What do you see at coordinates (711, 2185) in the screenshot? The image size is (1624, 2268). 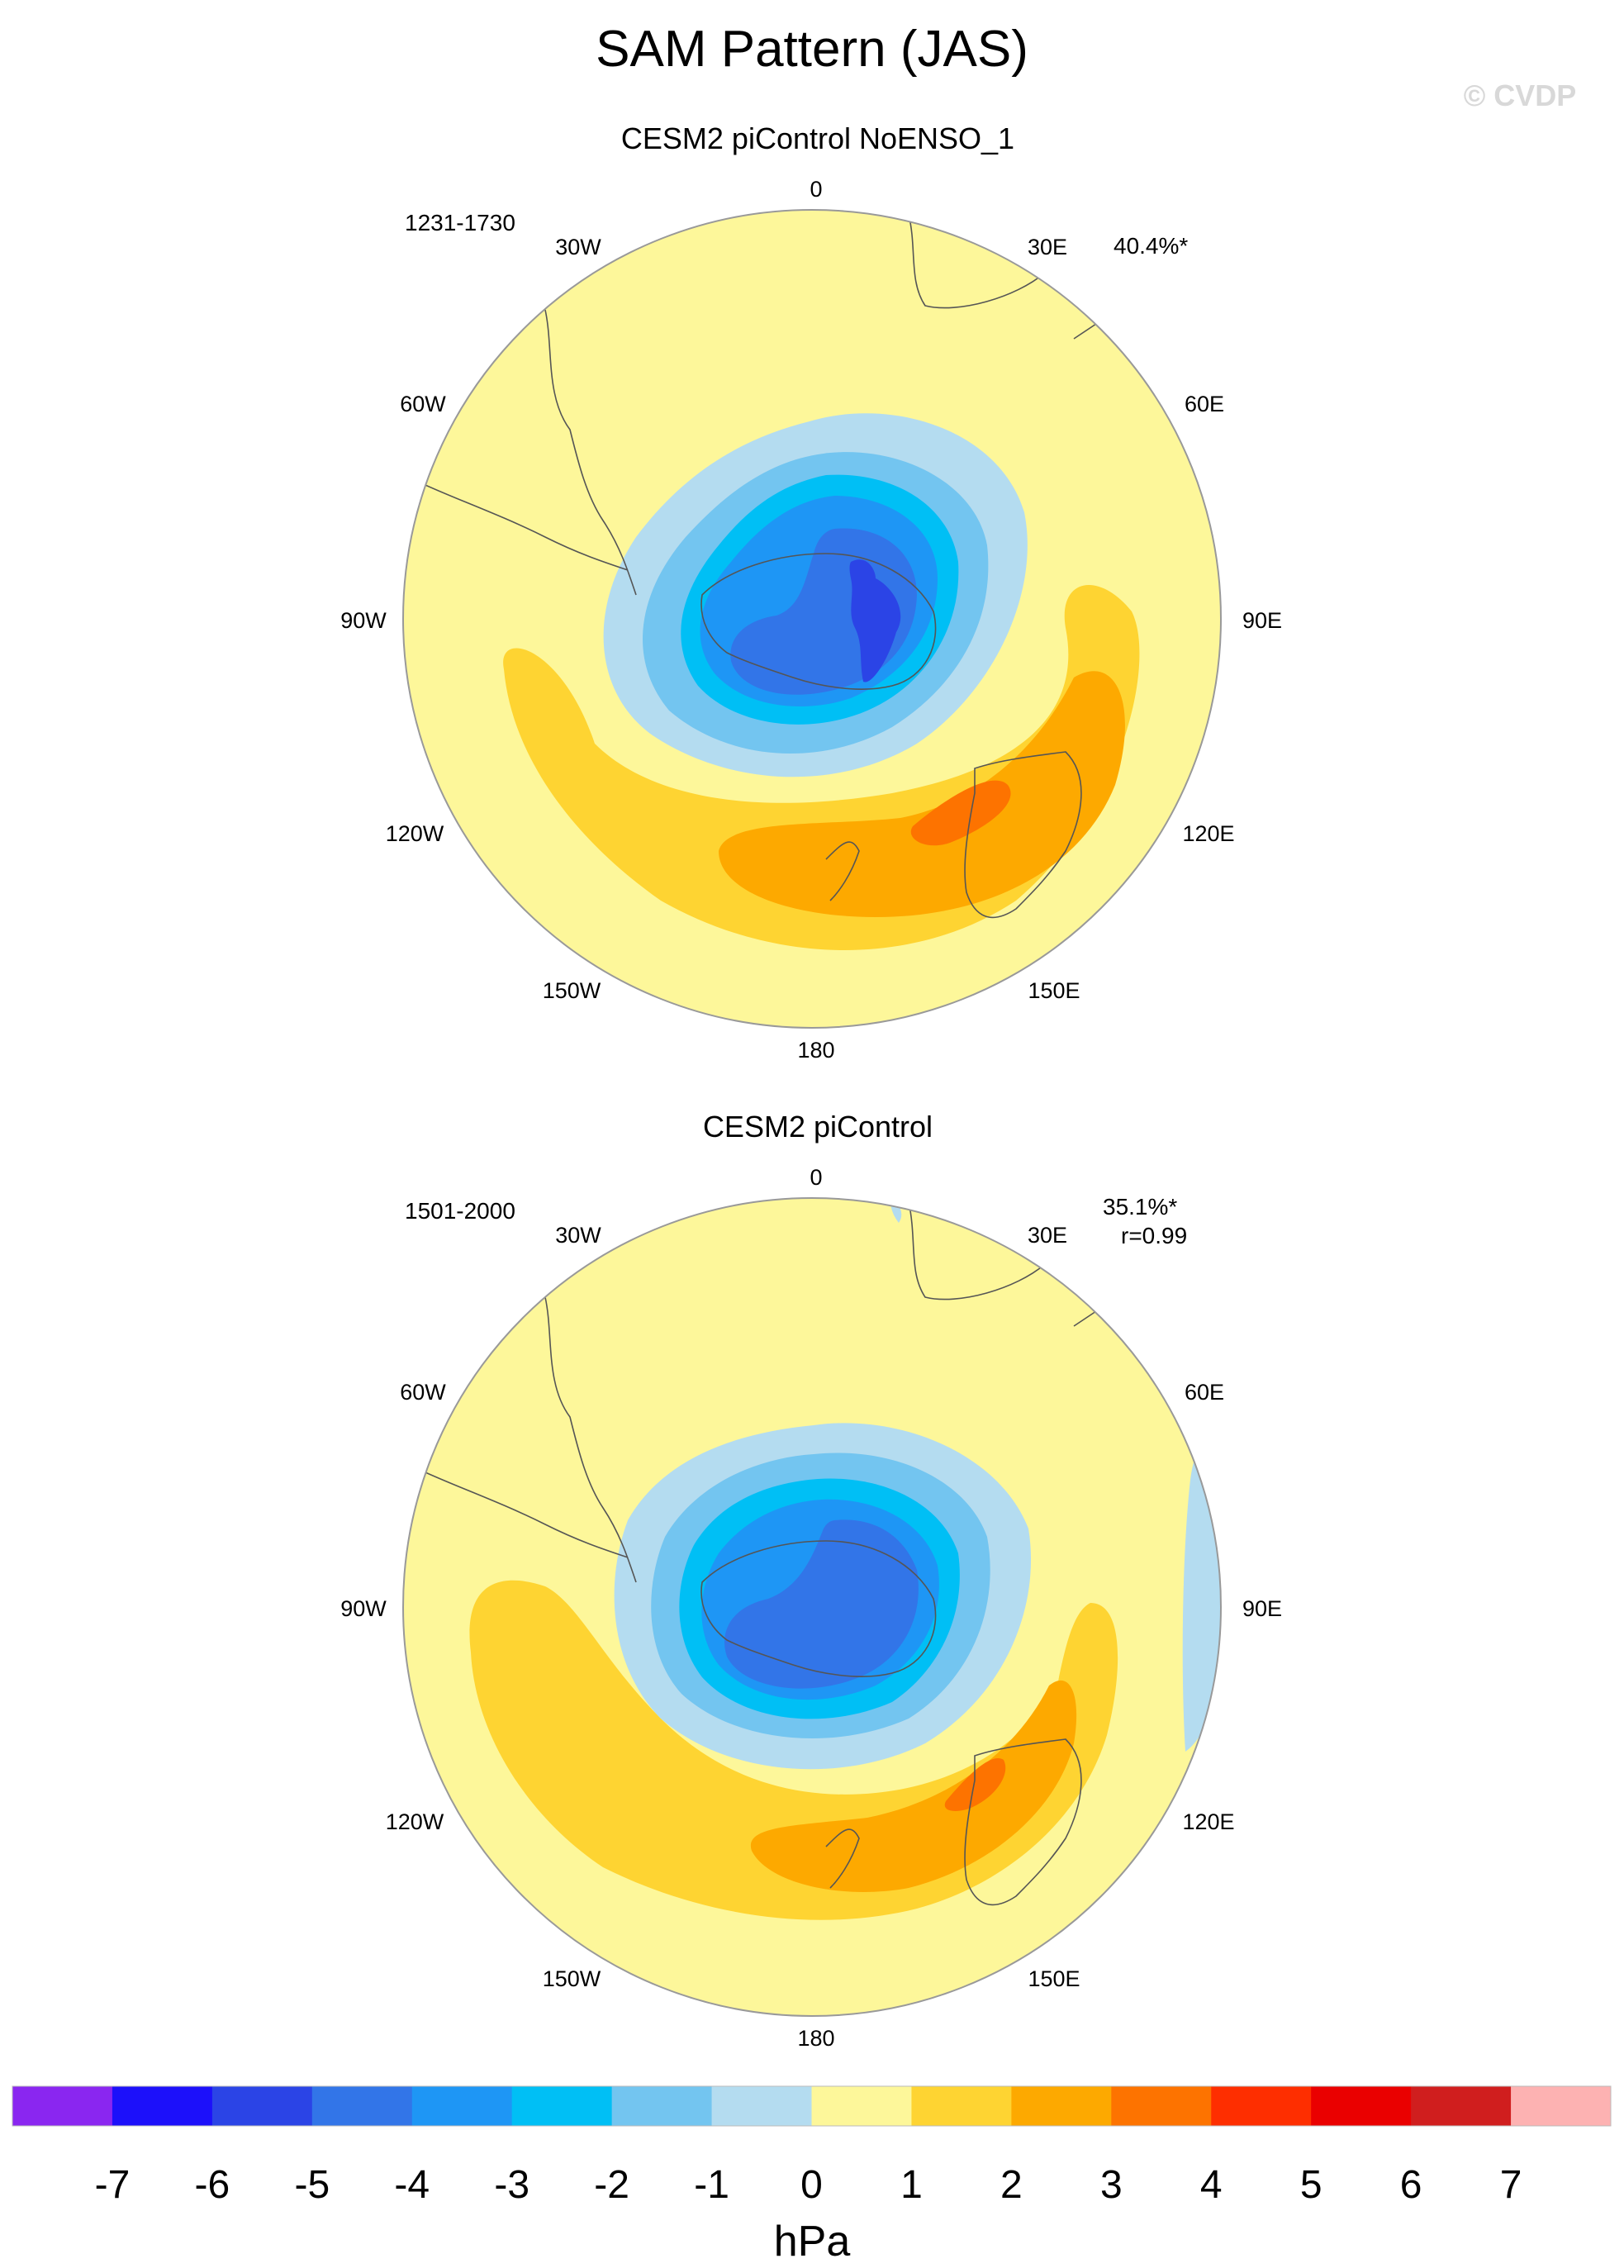 I see `colorbar-tick-label: -1` at bounding box center [711, 2185].